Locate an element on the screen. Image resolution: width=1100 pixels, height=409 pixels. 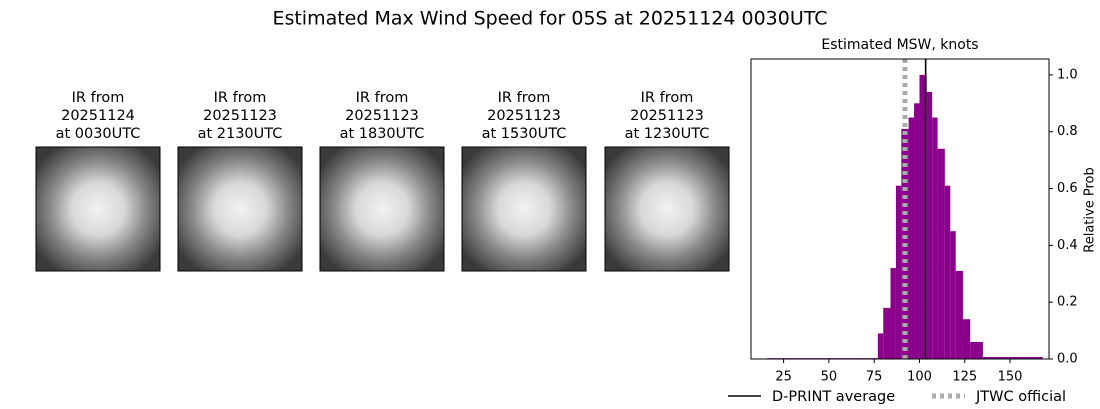
legend-label: JTWC official is located at coordinates (1020, 397).